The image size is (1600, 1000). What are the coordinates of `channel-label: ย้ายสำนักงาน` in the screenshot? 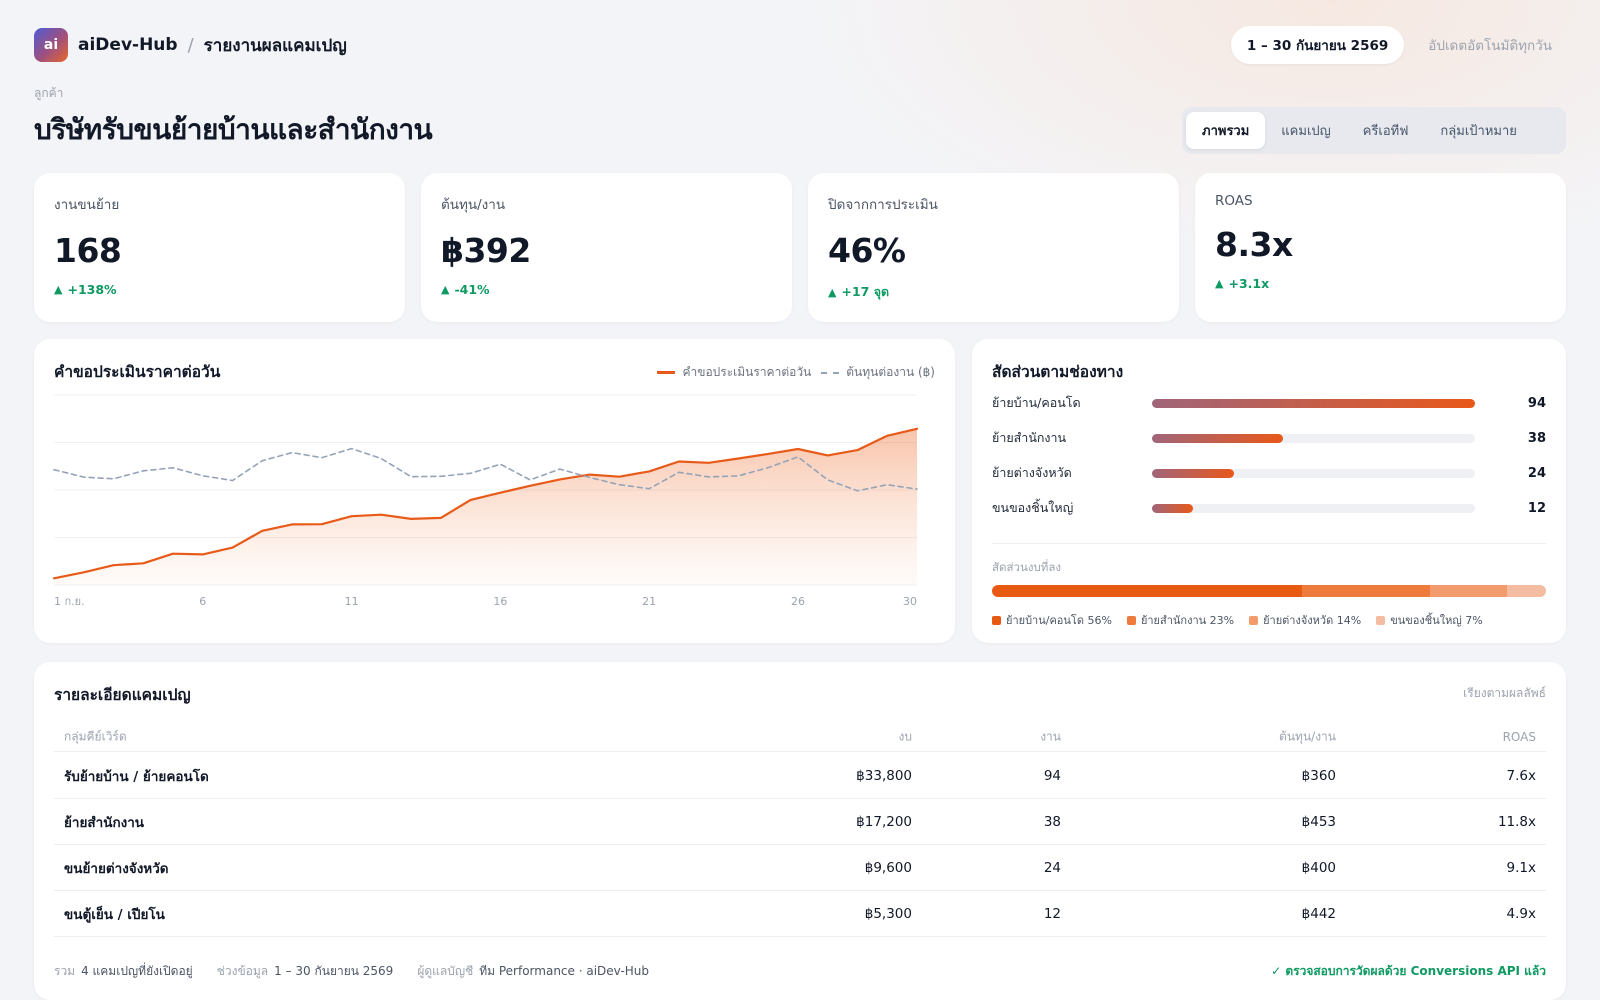 It's located at (1029, 437).